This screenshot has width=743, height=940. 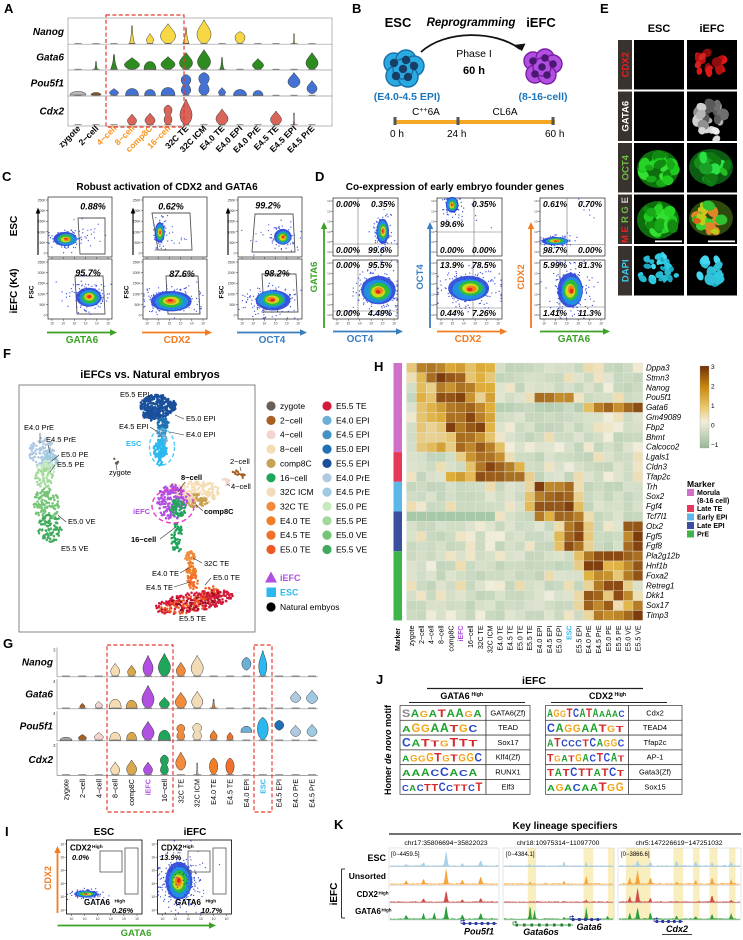 I want to click on svg-text: (E4.0-4.5 EPI), so click(x=407, y=97).